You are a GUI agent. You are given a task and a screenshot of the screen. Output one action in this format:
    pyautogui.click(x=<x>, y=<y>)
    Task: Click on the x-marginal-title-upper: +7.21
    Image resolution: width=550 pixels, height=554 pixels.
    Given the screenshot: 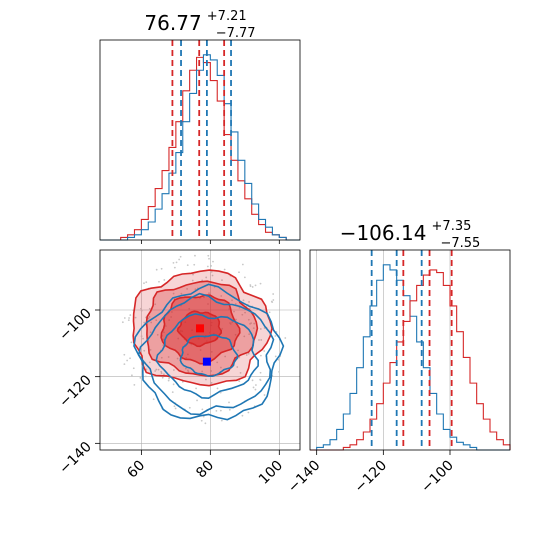 What is the action you would take?
    pyautogui.click(x=227, y=16)
    